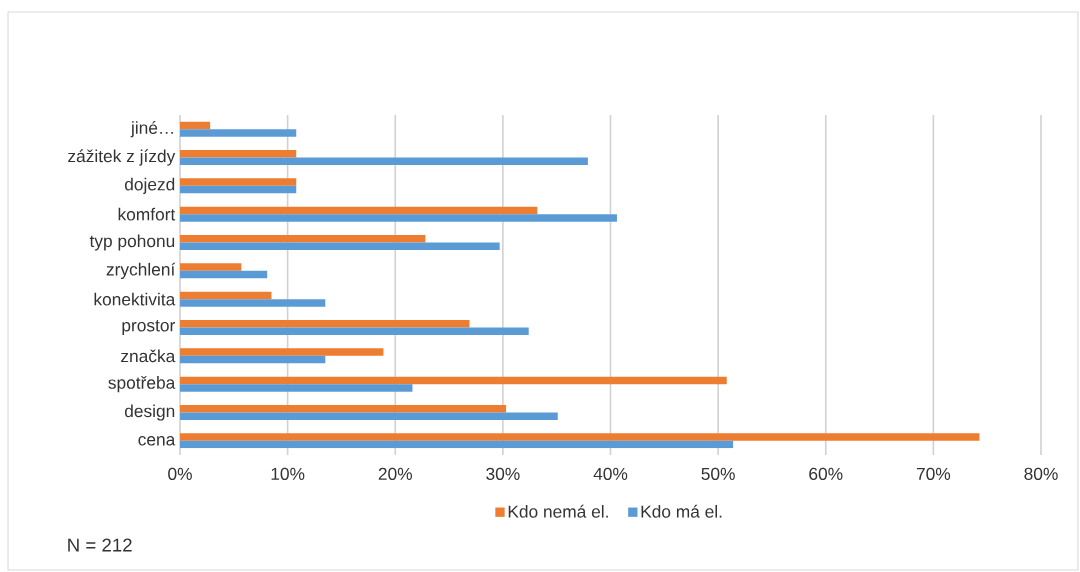  Describe the element at coordinates (157, 441) in the screenshot. I see `y-tick-label: cena` at that location.